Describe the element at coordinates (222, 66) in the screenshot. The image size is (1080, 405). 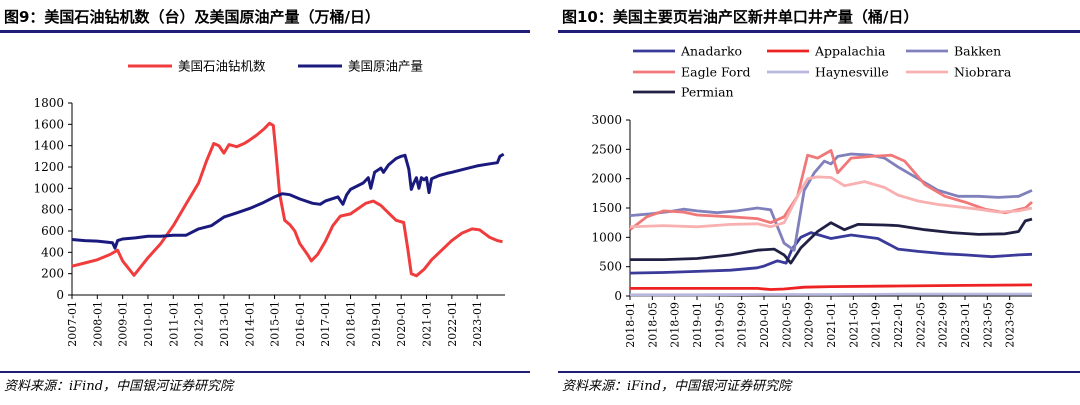
I see `legend-label: 美国石油钻机数` at that location.